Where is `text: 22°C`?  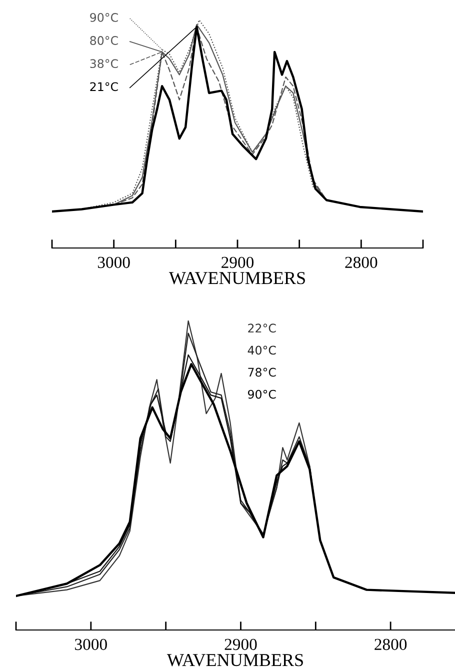 text: 22°C is located at coordinates (262, 328).